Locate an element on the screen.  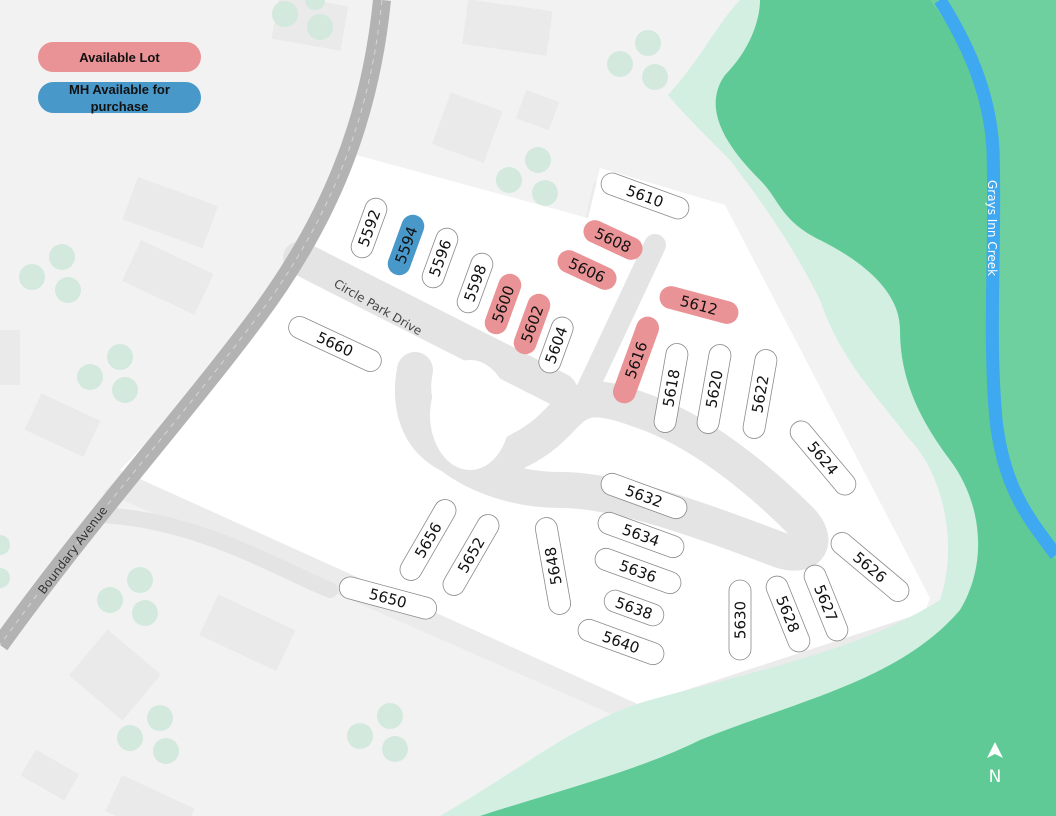
legend-mh-available: MH Available for purchase is located at coordinates (119, 97).